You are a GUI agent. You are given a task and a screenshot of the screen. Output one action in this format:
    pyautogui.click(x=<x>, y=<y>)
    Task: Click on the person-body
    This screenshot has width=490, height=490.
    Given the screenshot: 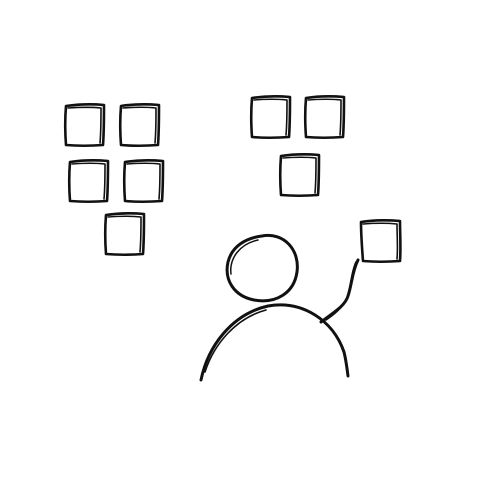 What is the action you would take?
    pyautogui.click(x=274, y=342)
    